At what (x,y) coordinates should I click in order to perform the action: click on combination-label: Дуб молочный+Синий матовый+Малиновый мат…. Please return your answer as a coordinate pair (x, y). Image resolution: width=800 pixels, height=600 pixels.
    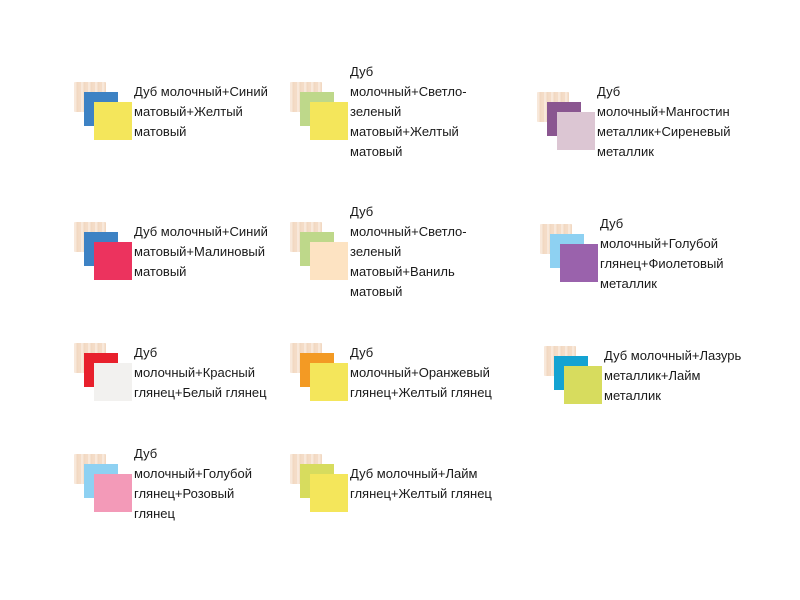
    Looking at the image, I should click on (201, 251).